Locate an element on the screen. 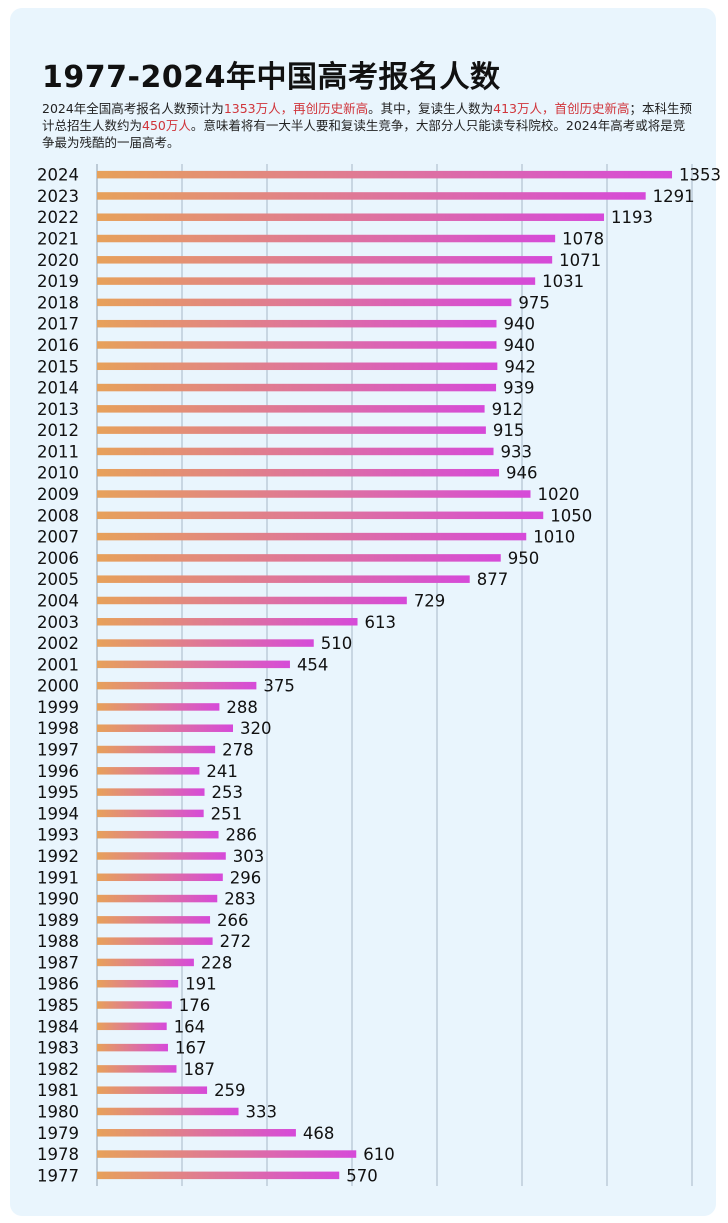  bar-2002 is located at coordinates (205, 643).